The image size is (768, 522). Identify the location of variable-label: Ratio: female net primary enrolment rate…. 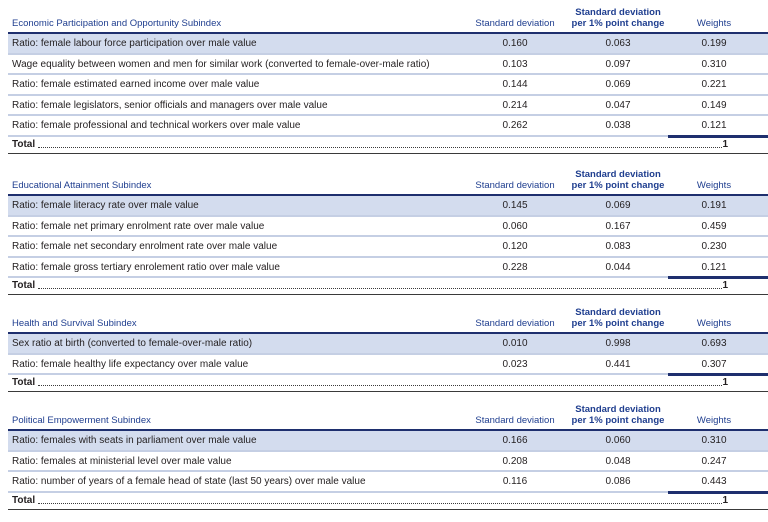
(138, 226).